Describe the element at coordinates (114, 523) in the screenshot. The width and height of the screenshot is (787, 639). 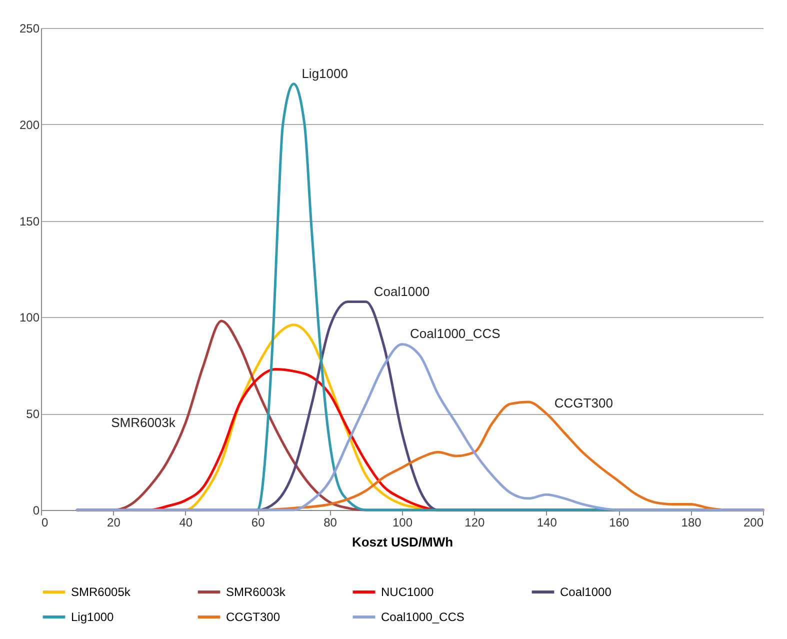
I see `x-tick-label: 20` at that location.